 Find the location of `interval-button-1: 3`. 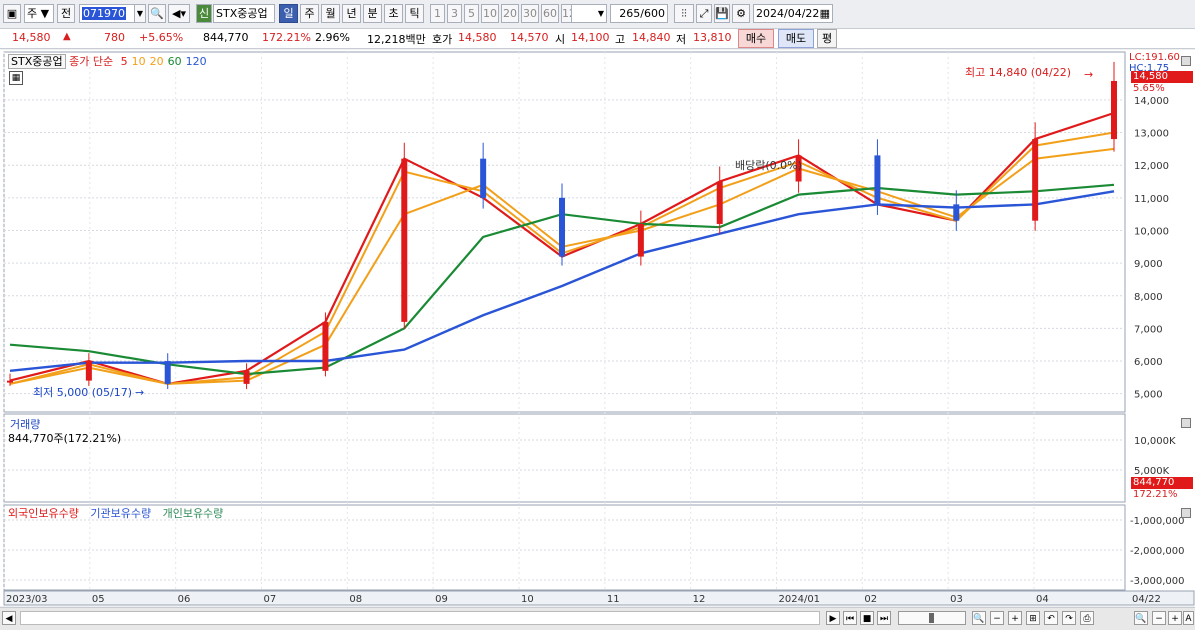

interval-button-1: 3 is located at coordinates (454, 13).